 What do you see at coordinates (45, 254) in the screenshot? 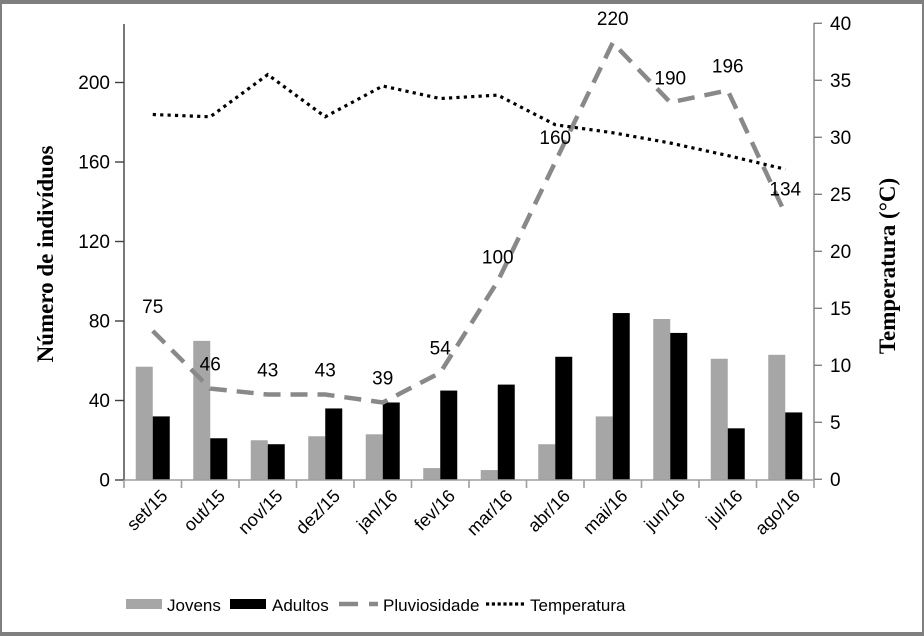
I see `left-axis-title: Número de indivíduos` at bounding box center [45, 254].